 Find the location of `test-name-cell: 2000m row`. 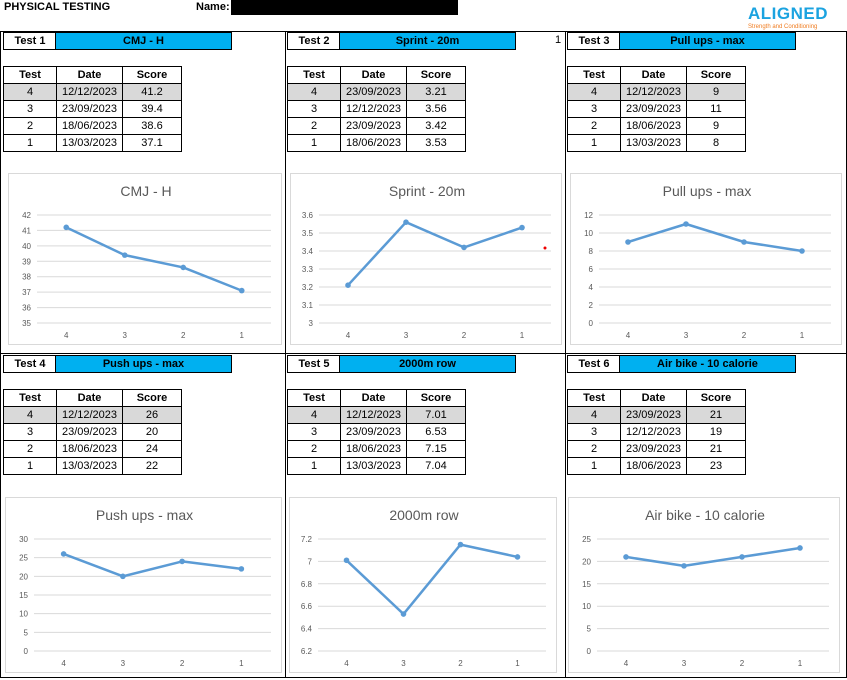

test-name-cell: 2000m row is located at coordinates (427, 364).